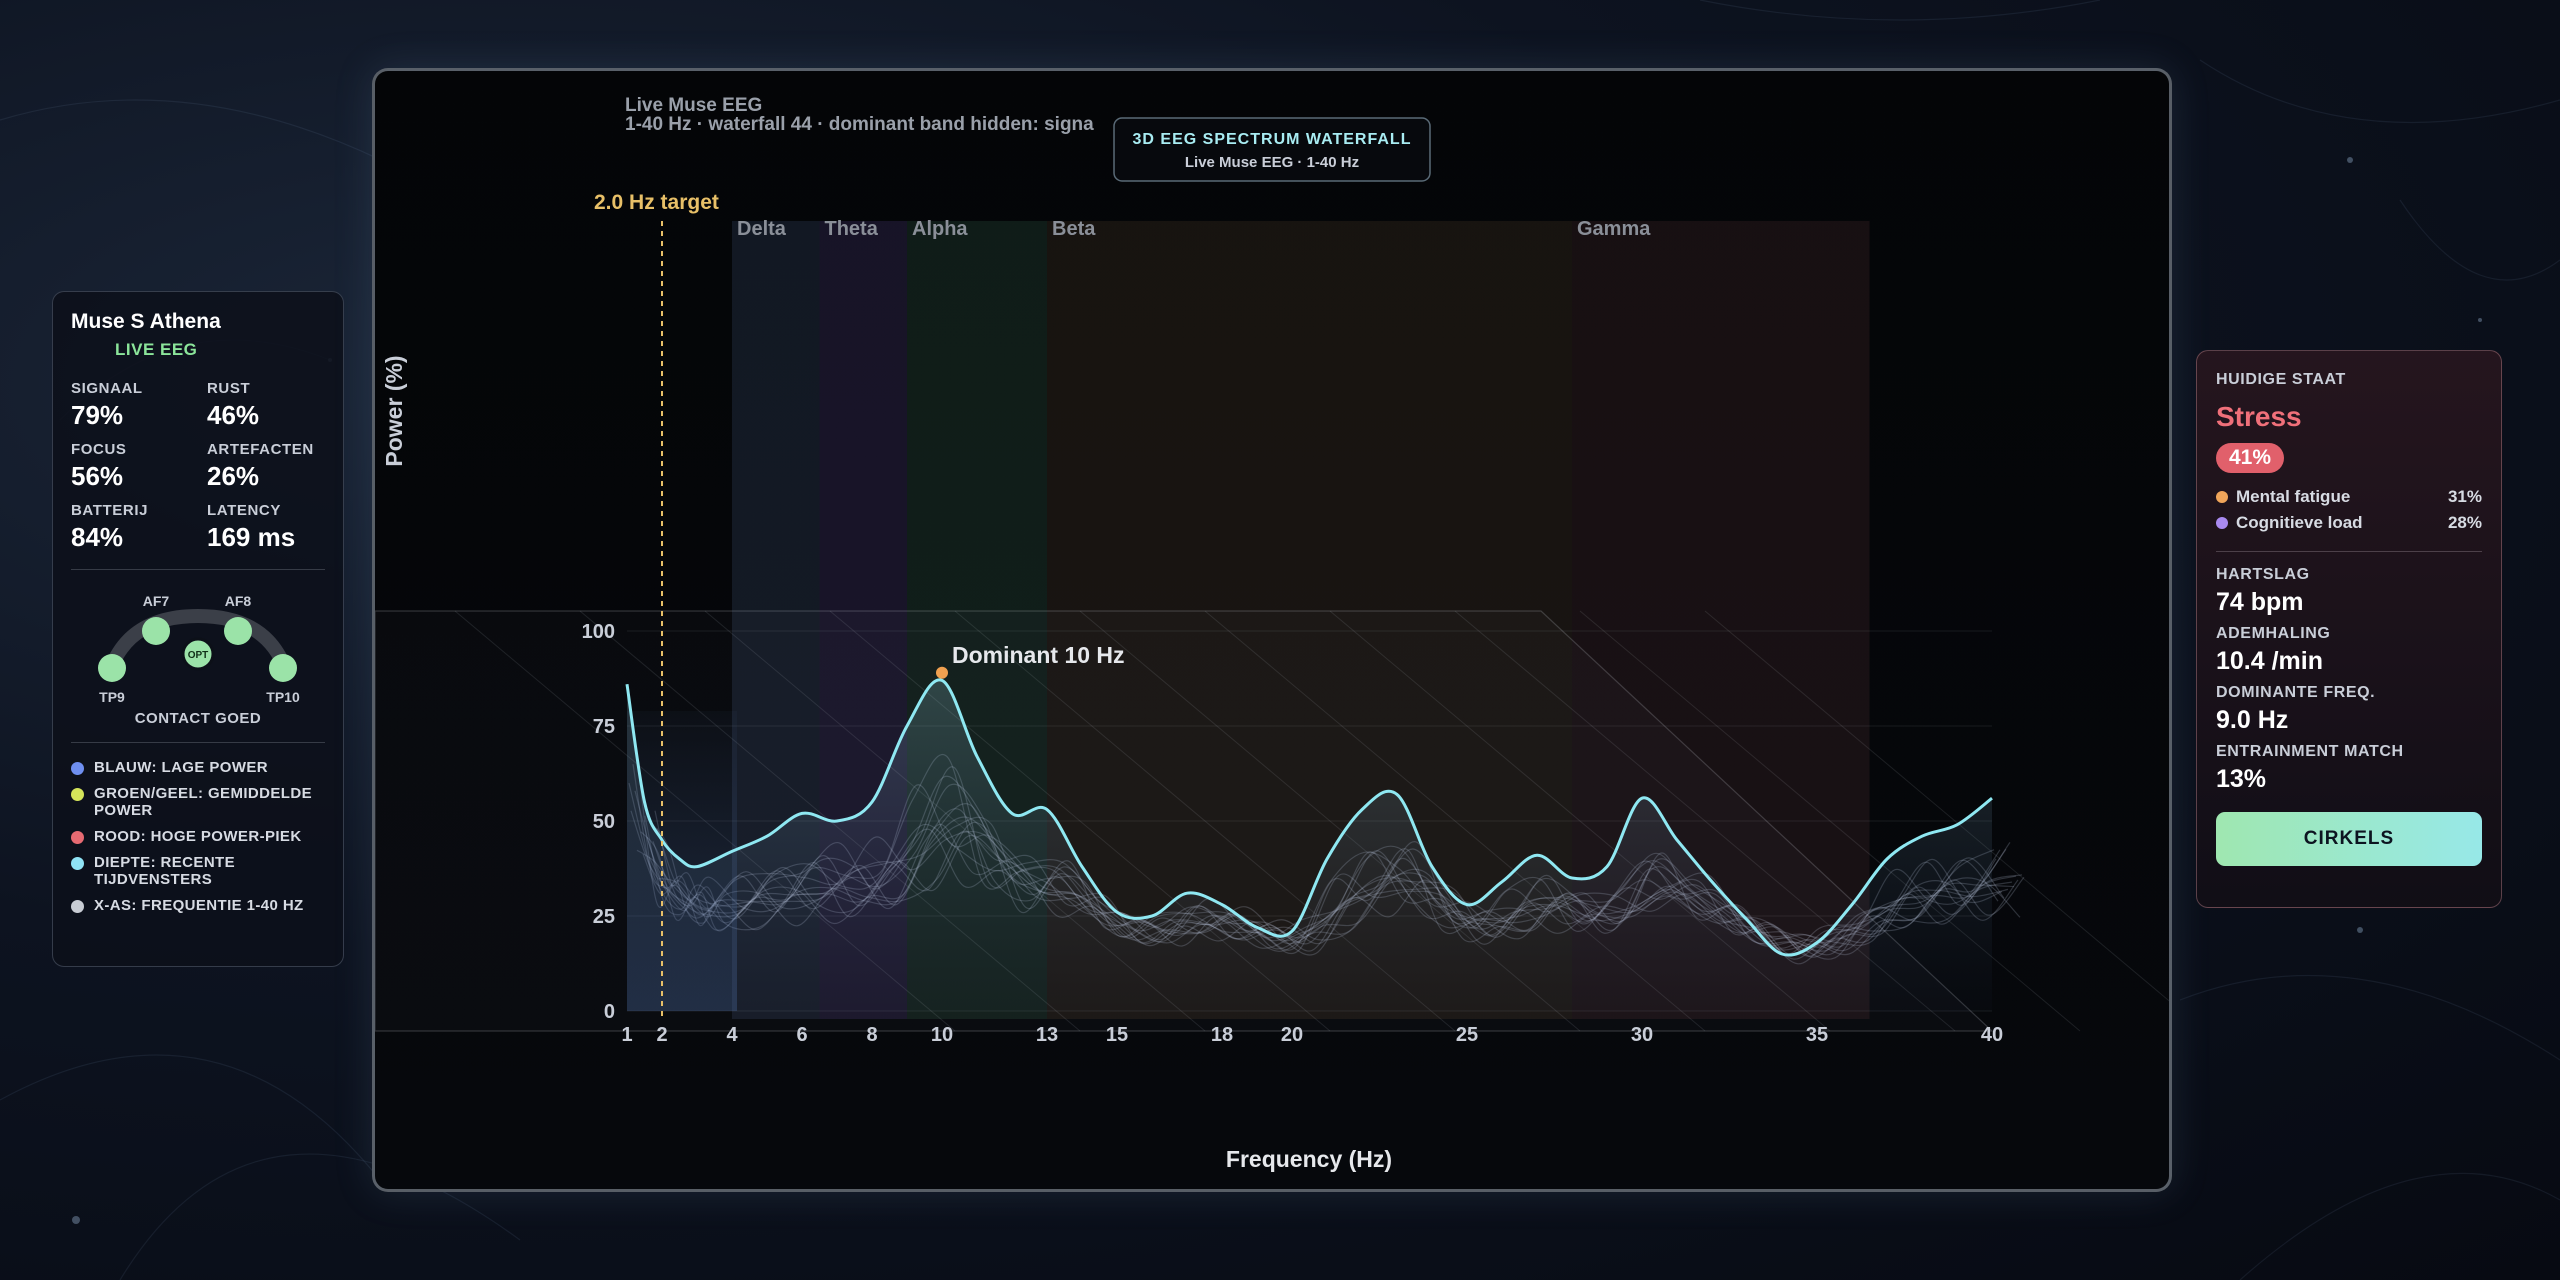 This screenshot has width=2560, height=1280. What do you see at coordinates (2349, 650) in the screenshot?
I see `vital-breathing: ADEMHALING 10.4 /min` at bounding box center [2349, 650].